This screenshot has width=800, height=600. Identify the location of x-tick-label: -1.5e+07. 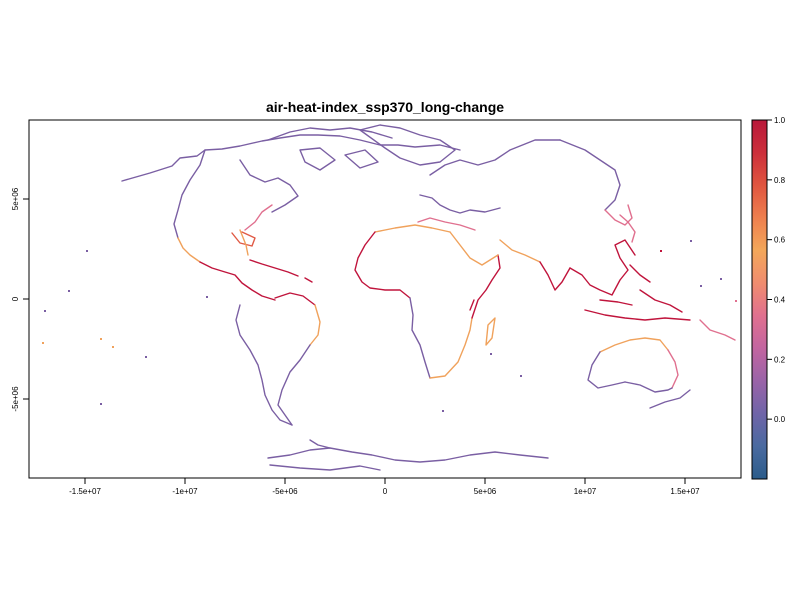
(85, 491).